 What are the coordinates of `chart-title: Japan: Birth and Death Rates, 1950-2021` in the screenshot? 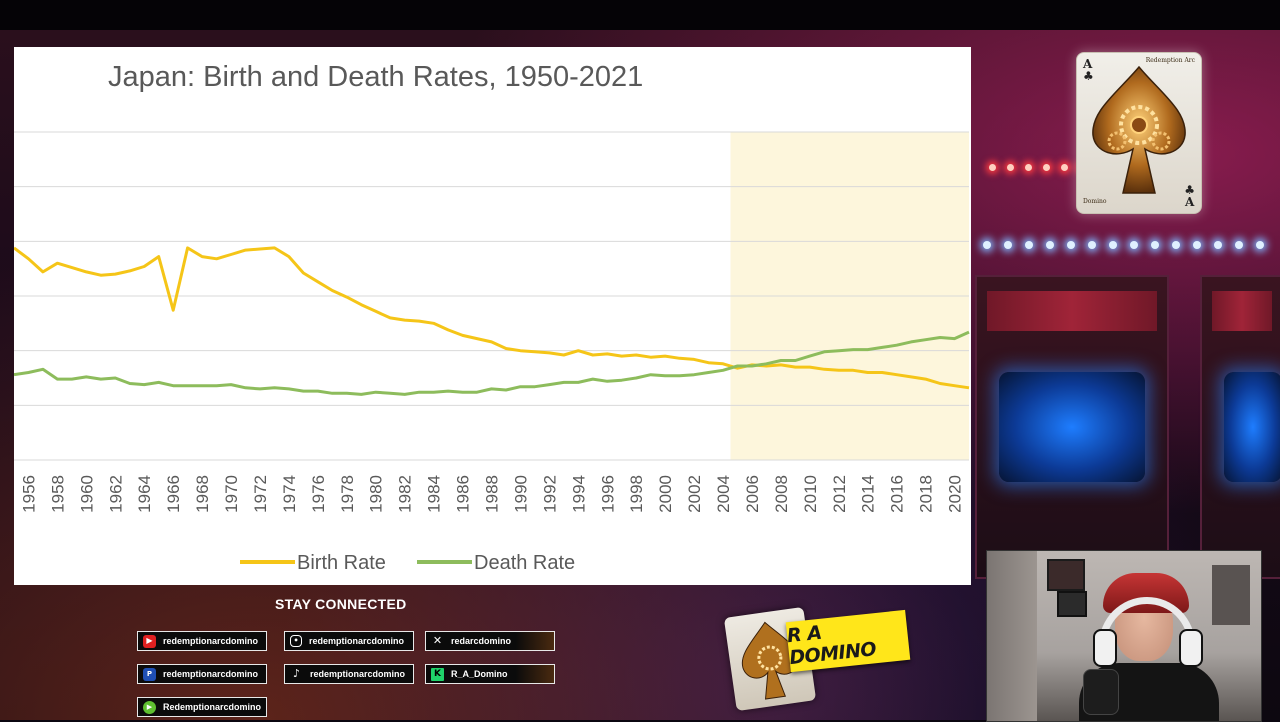 It's located at (376, 77).